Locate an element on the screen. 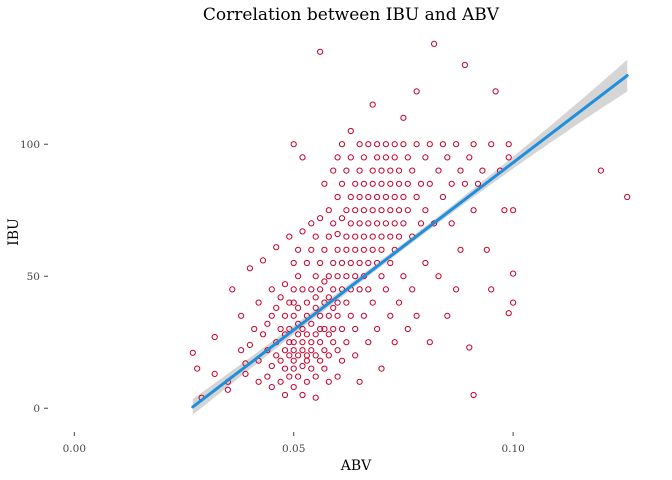  x-tick-label: 0.10 is located at coordinates (512, 449).